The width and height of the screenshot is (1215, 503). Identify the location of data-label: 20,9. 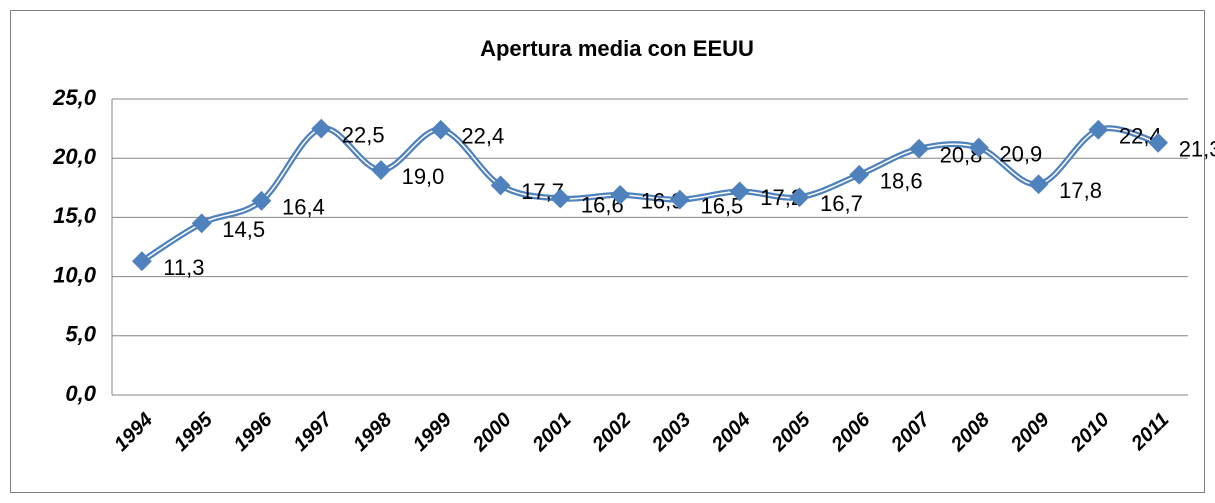
(1020, 153).